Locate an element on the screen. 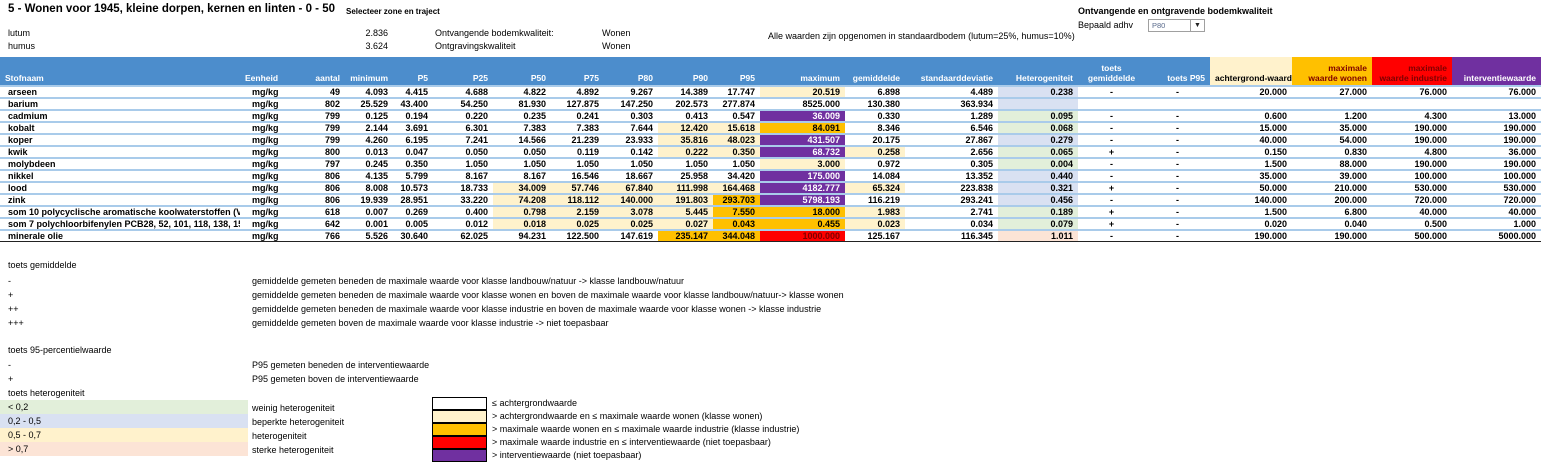  cell-p5: 6.195 is located at coordinates (413, 140).